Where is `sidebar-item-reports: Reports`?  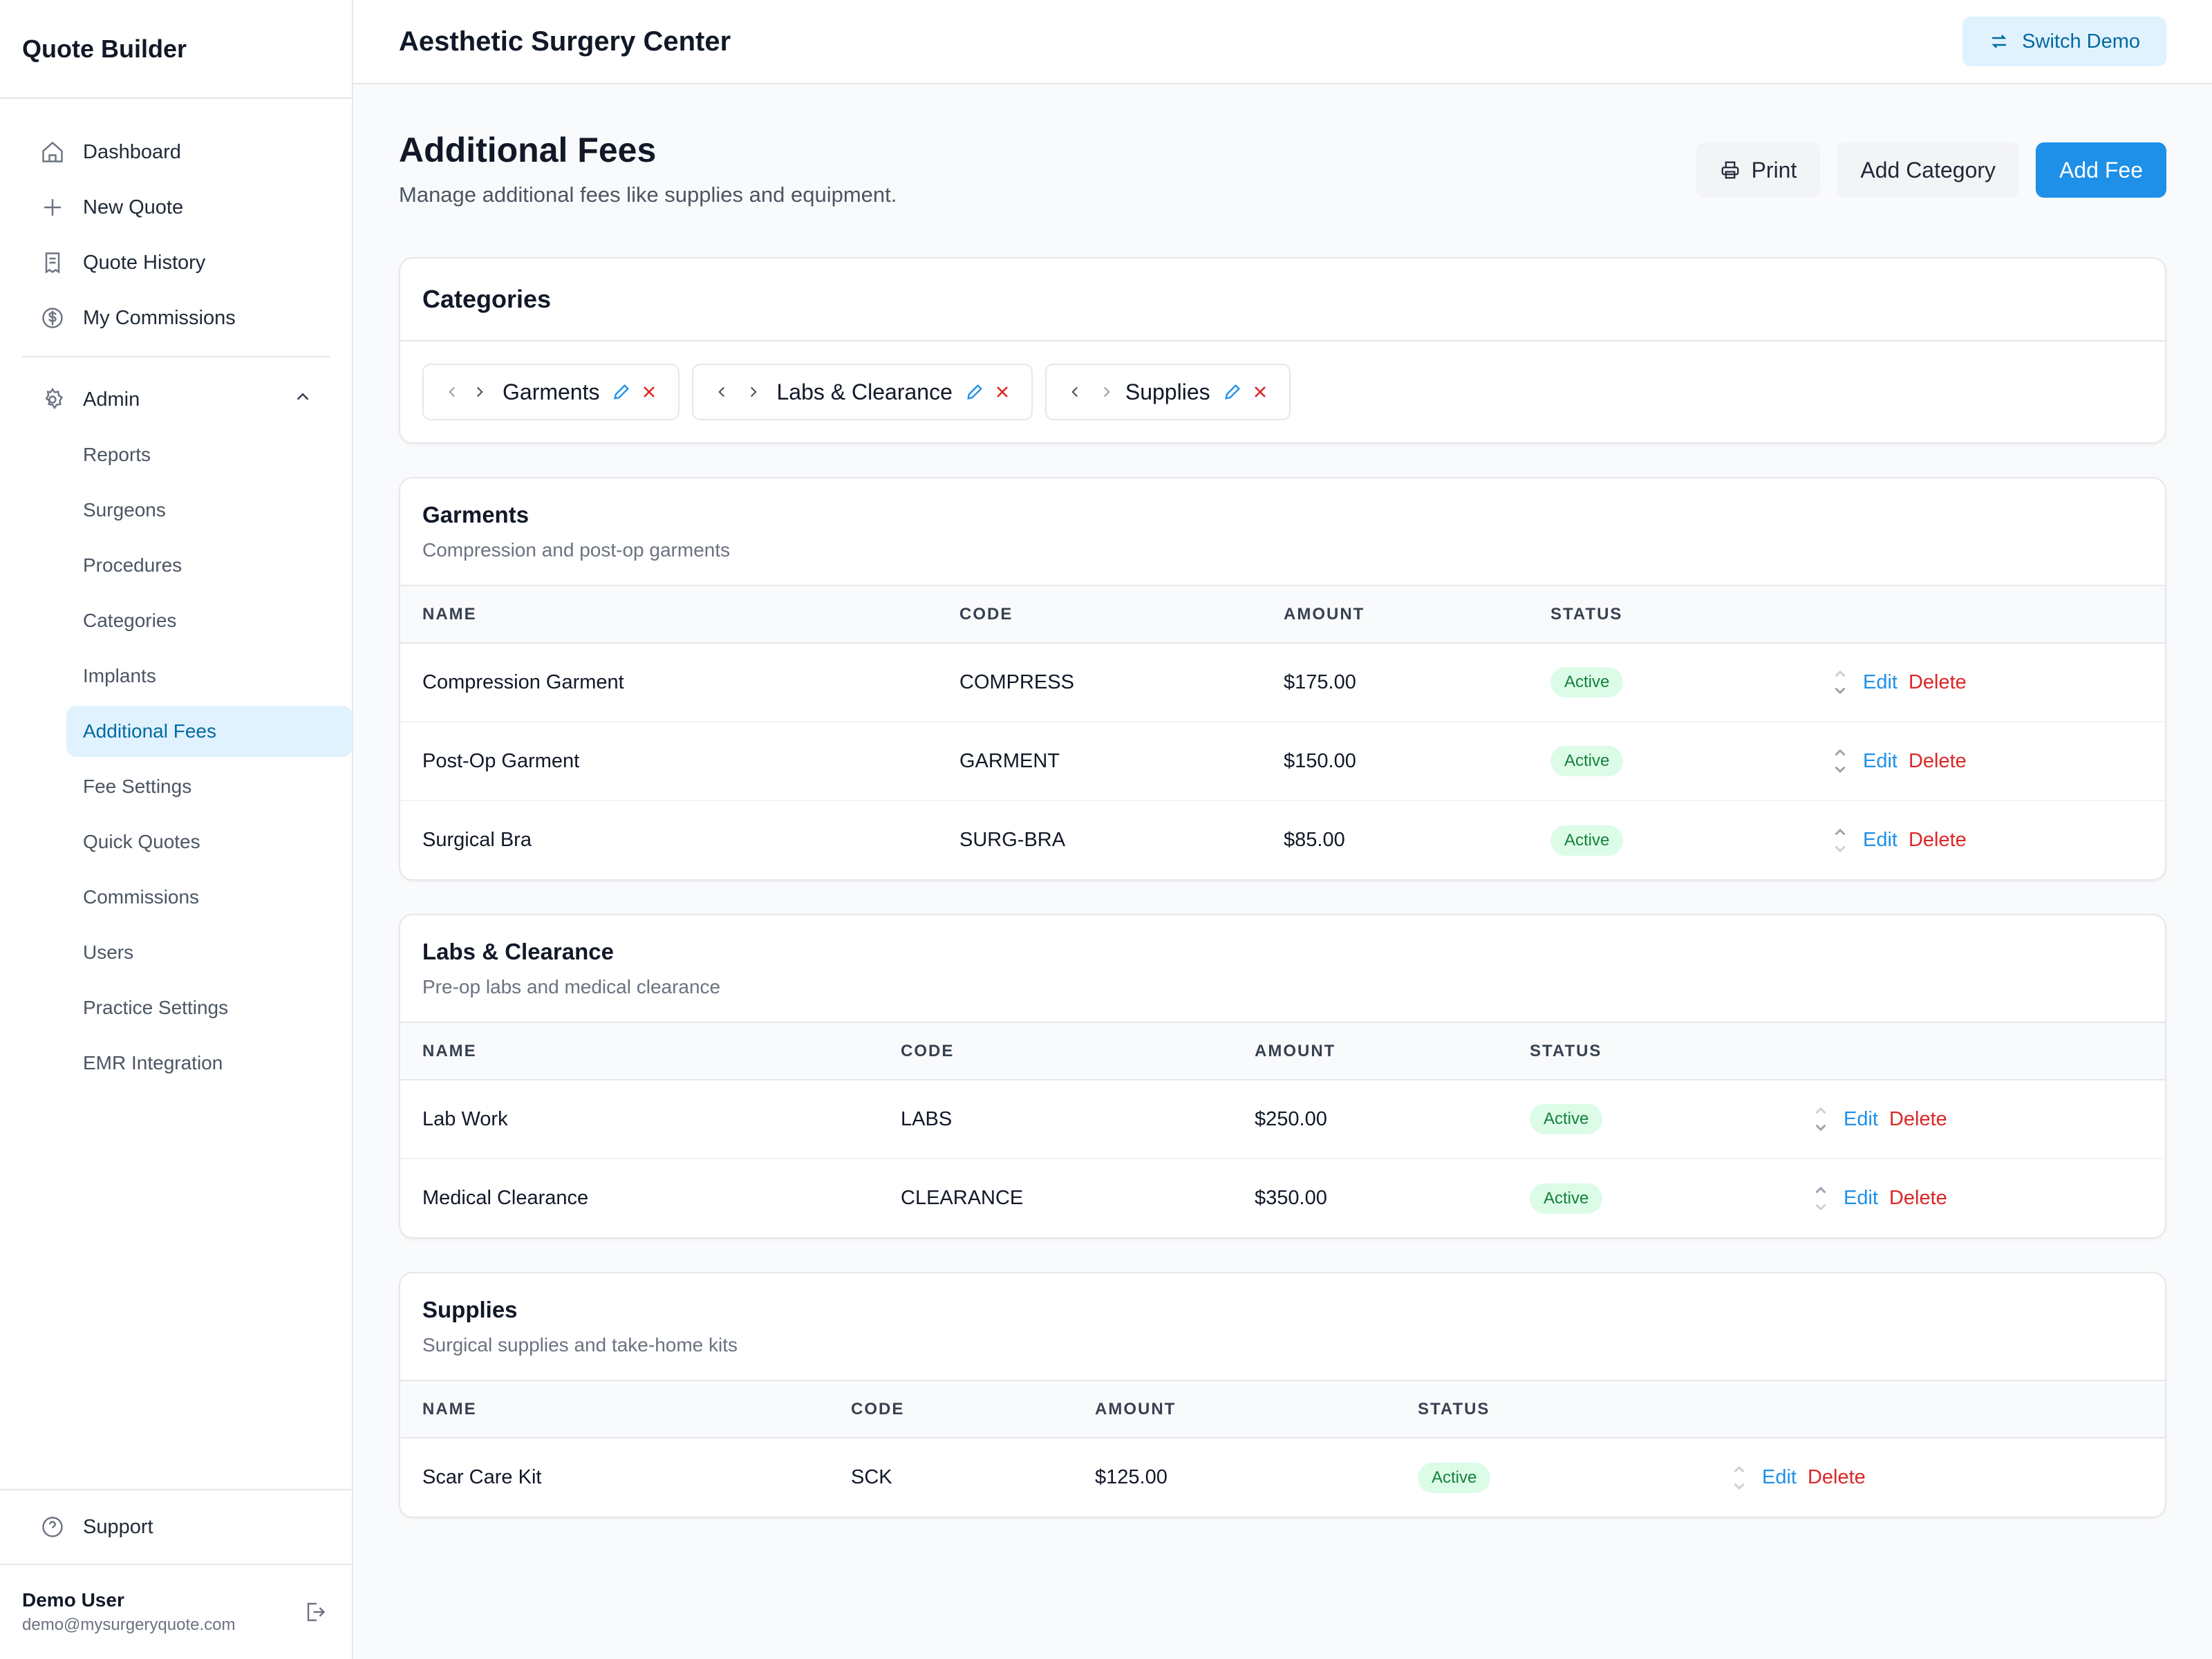 sidebar-item-reports: Reports is located at coordinates (117, 454).